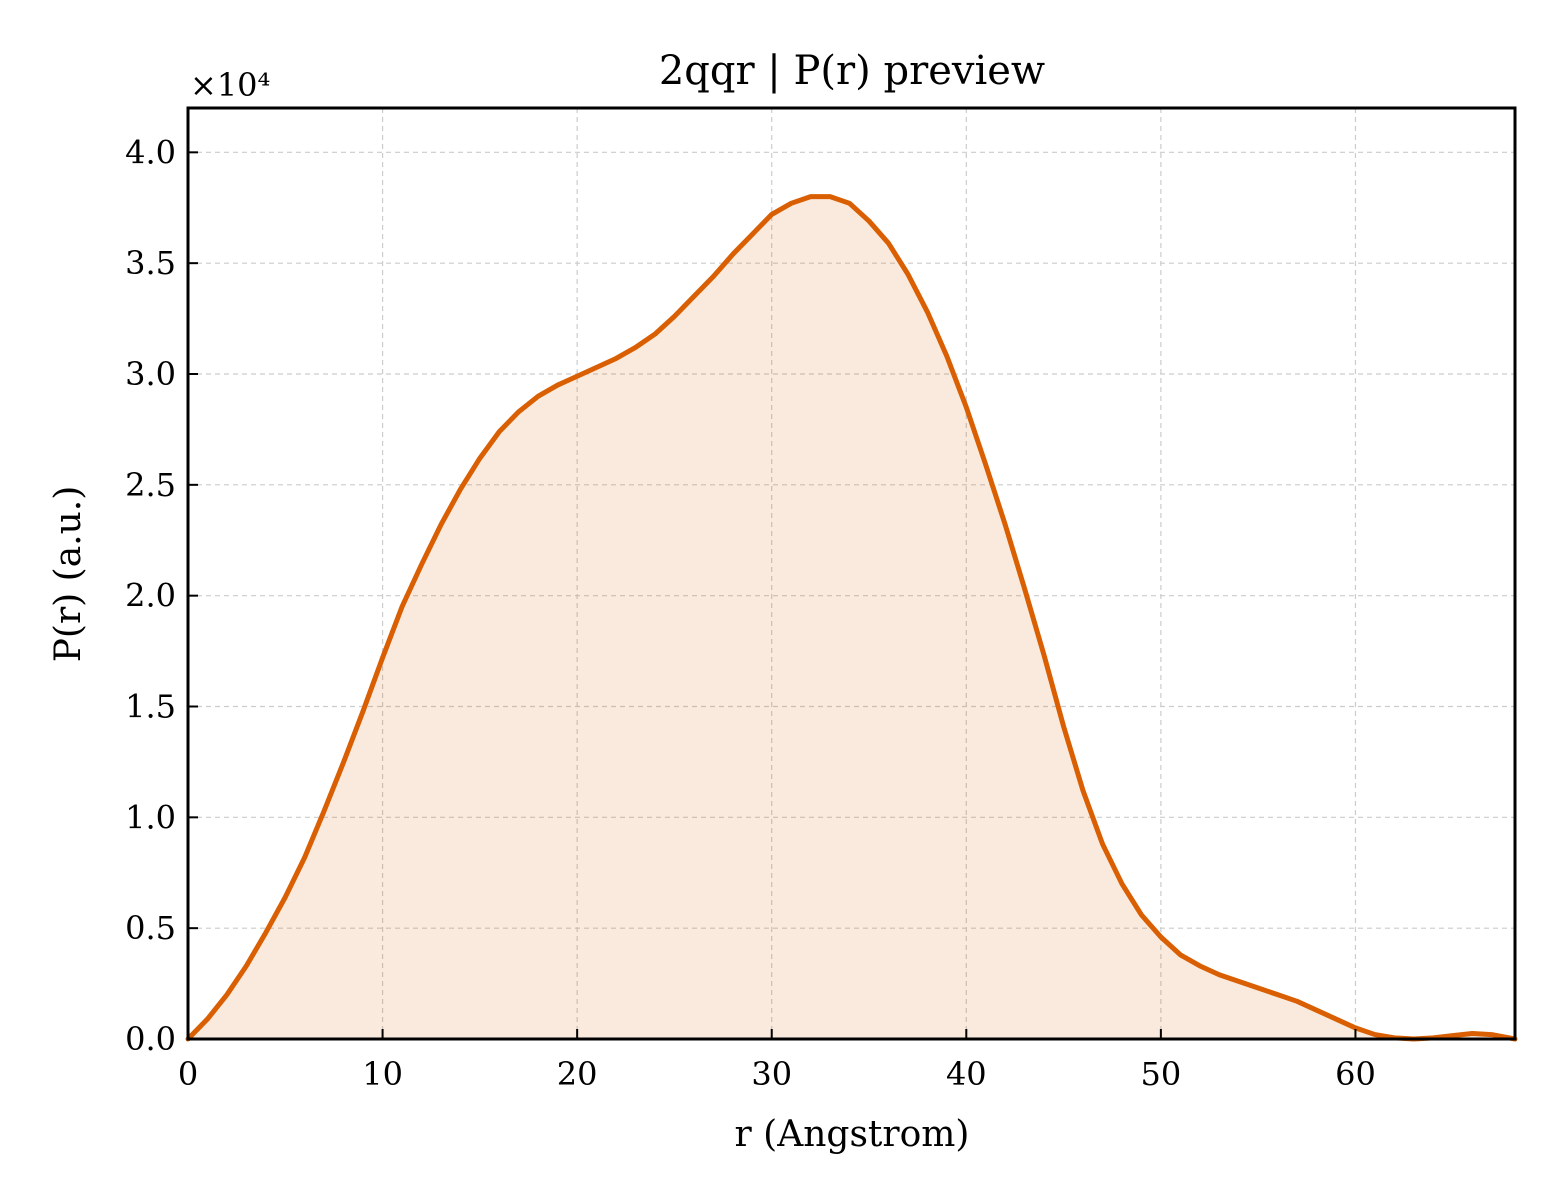 The image size is (1560, 1200). What do you see at coordinates (150, 817) in the screenshot?
I see `y-tick-label: 1.0` at bounding box center [150, 817].